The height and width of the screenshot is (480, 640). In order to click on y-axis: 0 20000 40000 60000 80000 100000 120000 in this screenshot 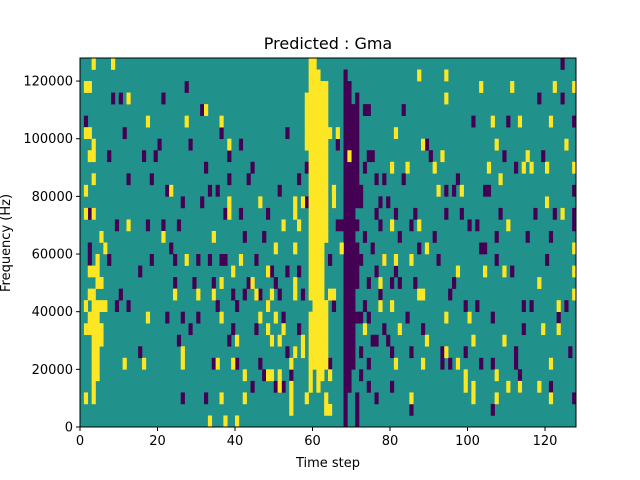, I will do `click(51, 255)`.